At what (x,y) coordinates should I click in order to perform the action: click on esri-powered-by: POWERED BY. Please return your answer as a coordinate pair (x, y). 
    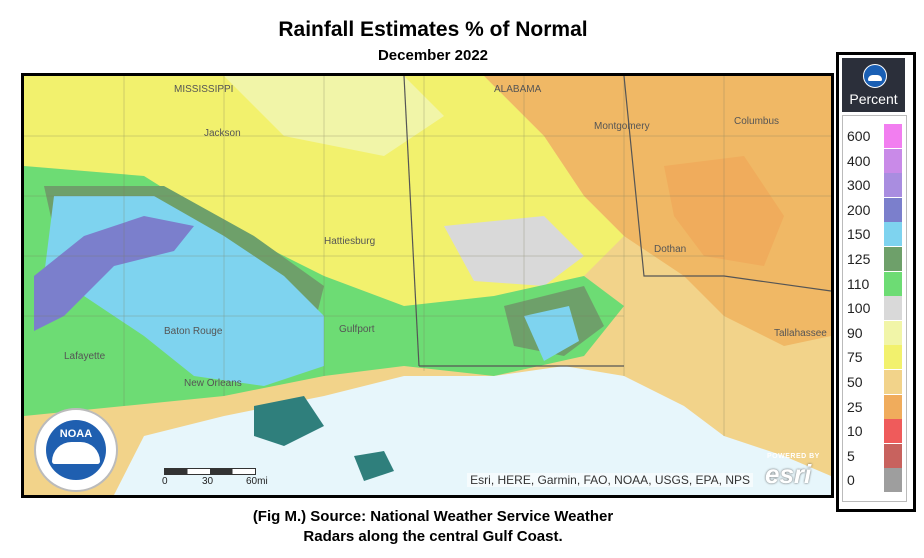
    Looking at the image, I should click on (793, 456).